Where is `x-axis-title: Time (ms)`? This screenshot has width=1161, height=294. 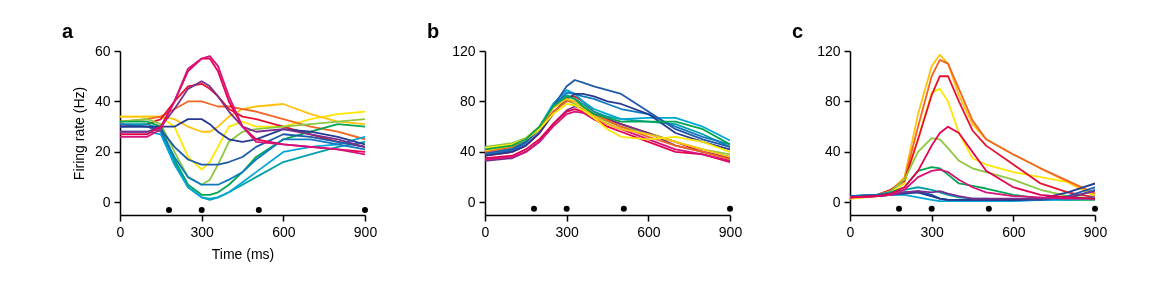 x-axis-title: Time (ms) is located at coordinates (243, 253).